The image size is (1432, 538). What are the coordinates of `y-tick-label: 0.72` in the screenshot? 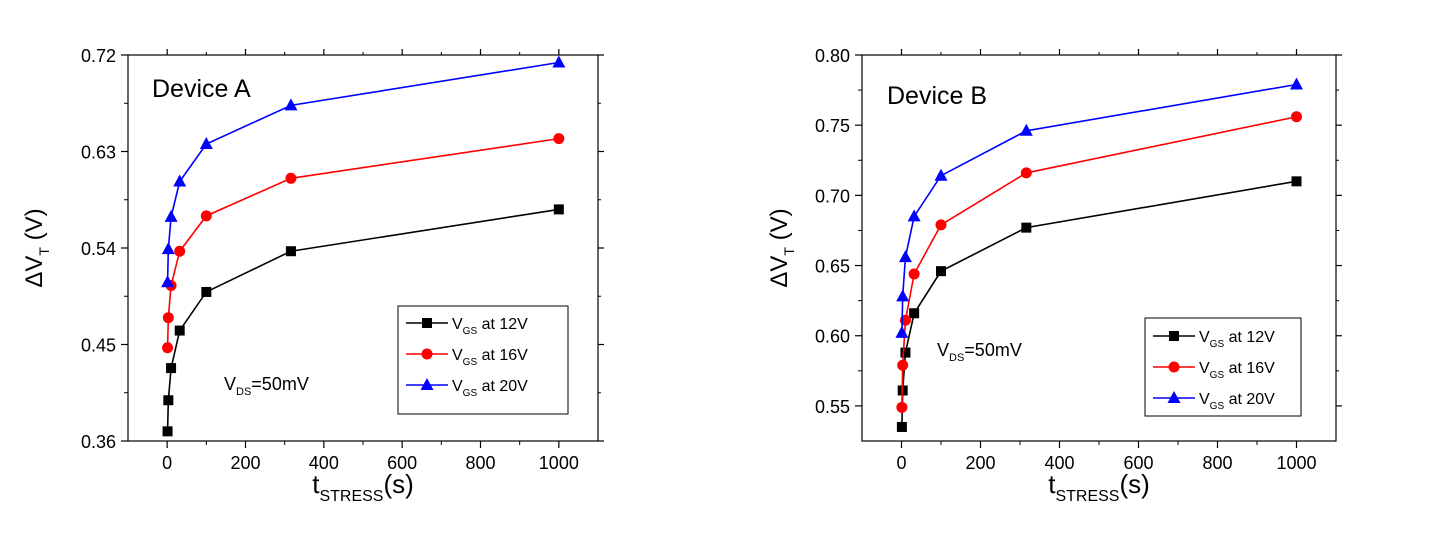 It's located at (98, 56).